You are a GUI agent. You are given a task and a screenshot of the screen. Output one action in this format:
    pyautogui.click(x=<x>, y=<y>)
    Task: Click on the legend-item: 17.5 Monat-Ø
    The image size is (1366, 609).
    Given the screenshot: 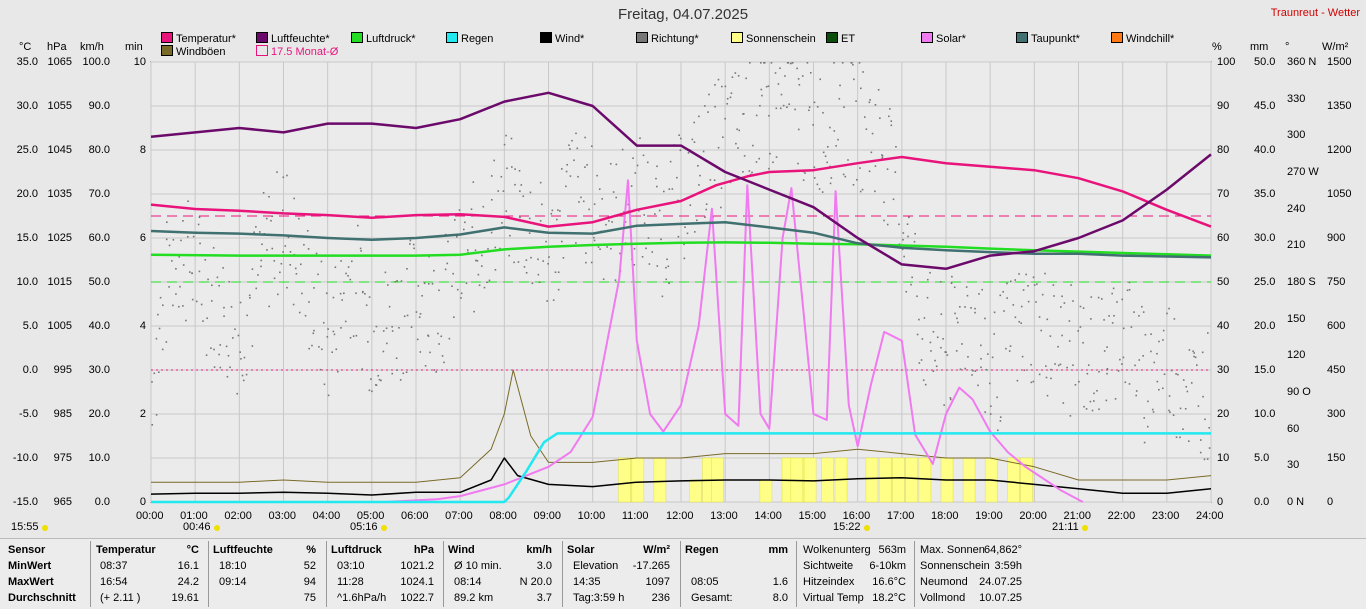 What is the action you would take?
    pyautogui.click(x=297, y=51)
    